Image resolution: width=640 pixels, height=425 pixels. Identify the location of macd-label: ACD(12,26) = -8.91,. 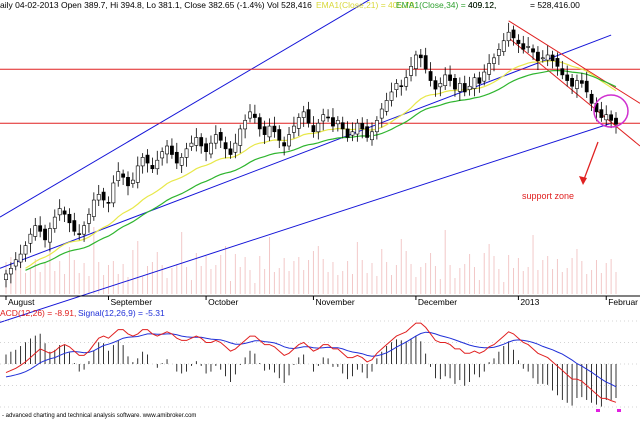
(38, 313).